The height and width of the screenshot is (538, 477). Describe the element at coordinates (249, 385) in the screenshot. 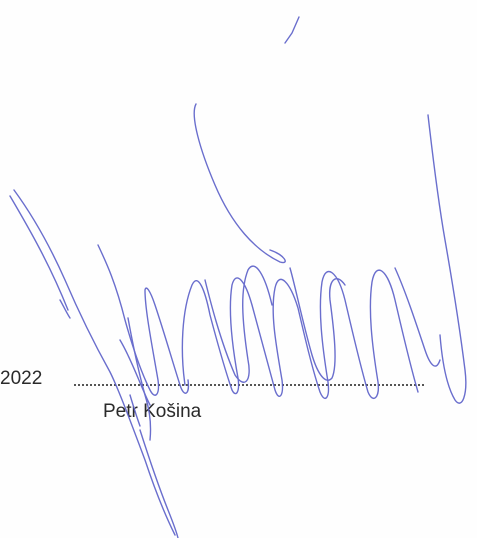

I see `signature-dotted-line` at that location.